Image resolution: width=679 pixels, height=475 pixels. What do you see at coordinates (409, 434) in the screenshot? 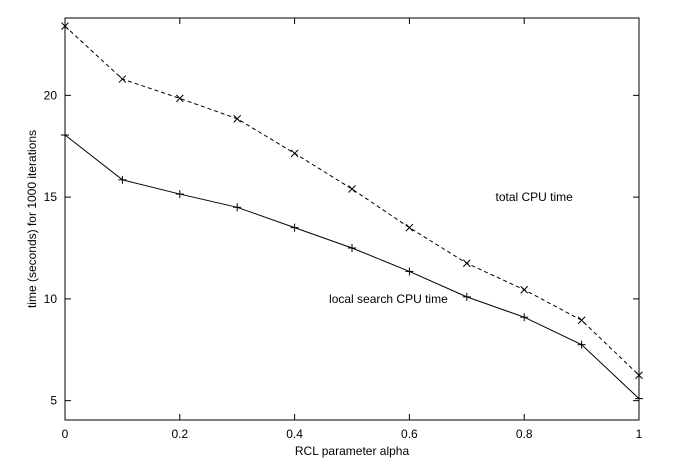
I see `x-tick-label: 0.6` at bounding box center [409, 434].